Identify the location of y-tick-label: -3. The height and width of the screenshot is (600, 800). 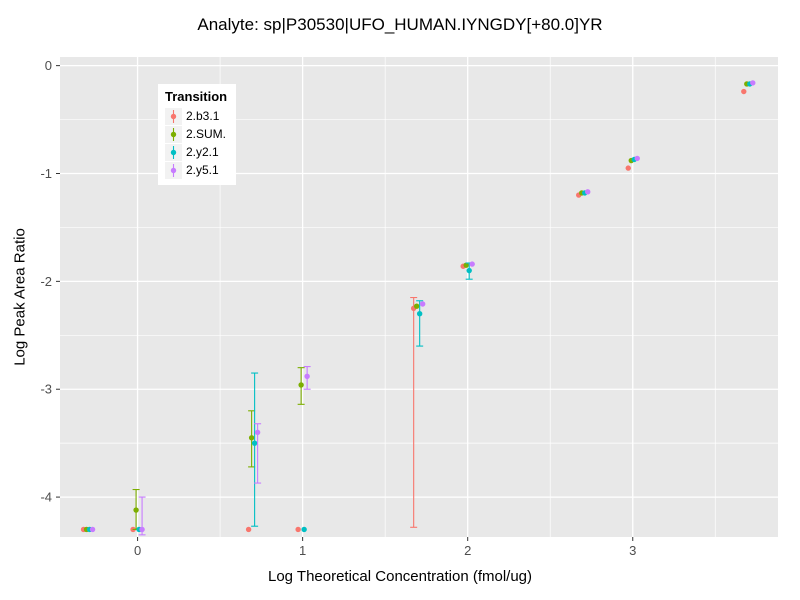
(46, 389).